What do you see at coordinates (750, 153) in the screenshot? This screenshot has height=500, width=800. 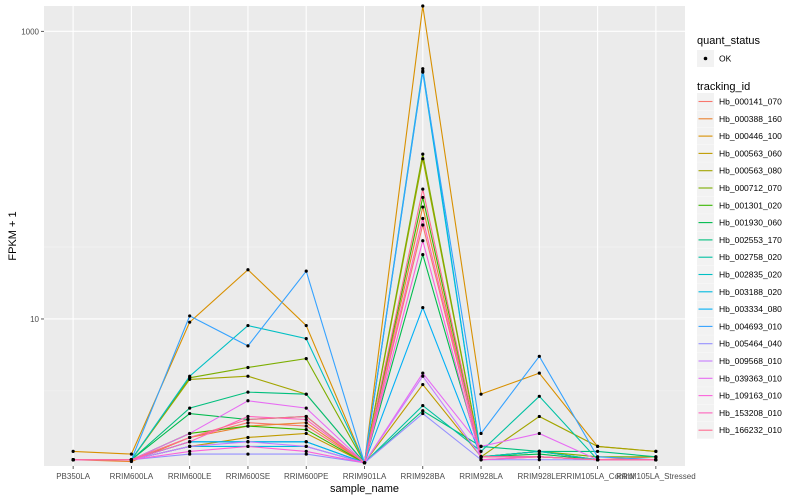 I see `legend-label: Hb_000563_060` at bounding box center [750, 153].